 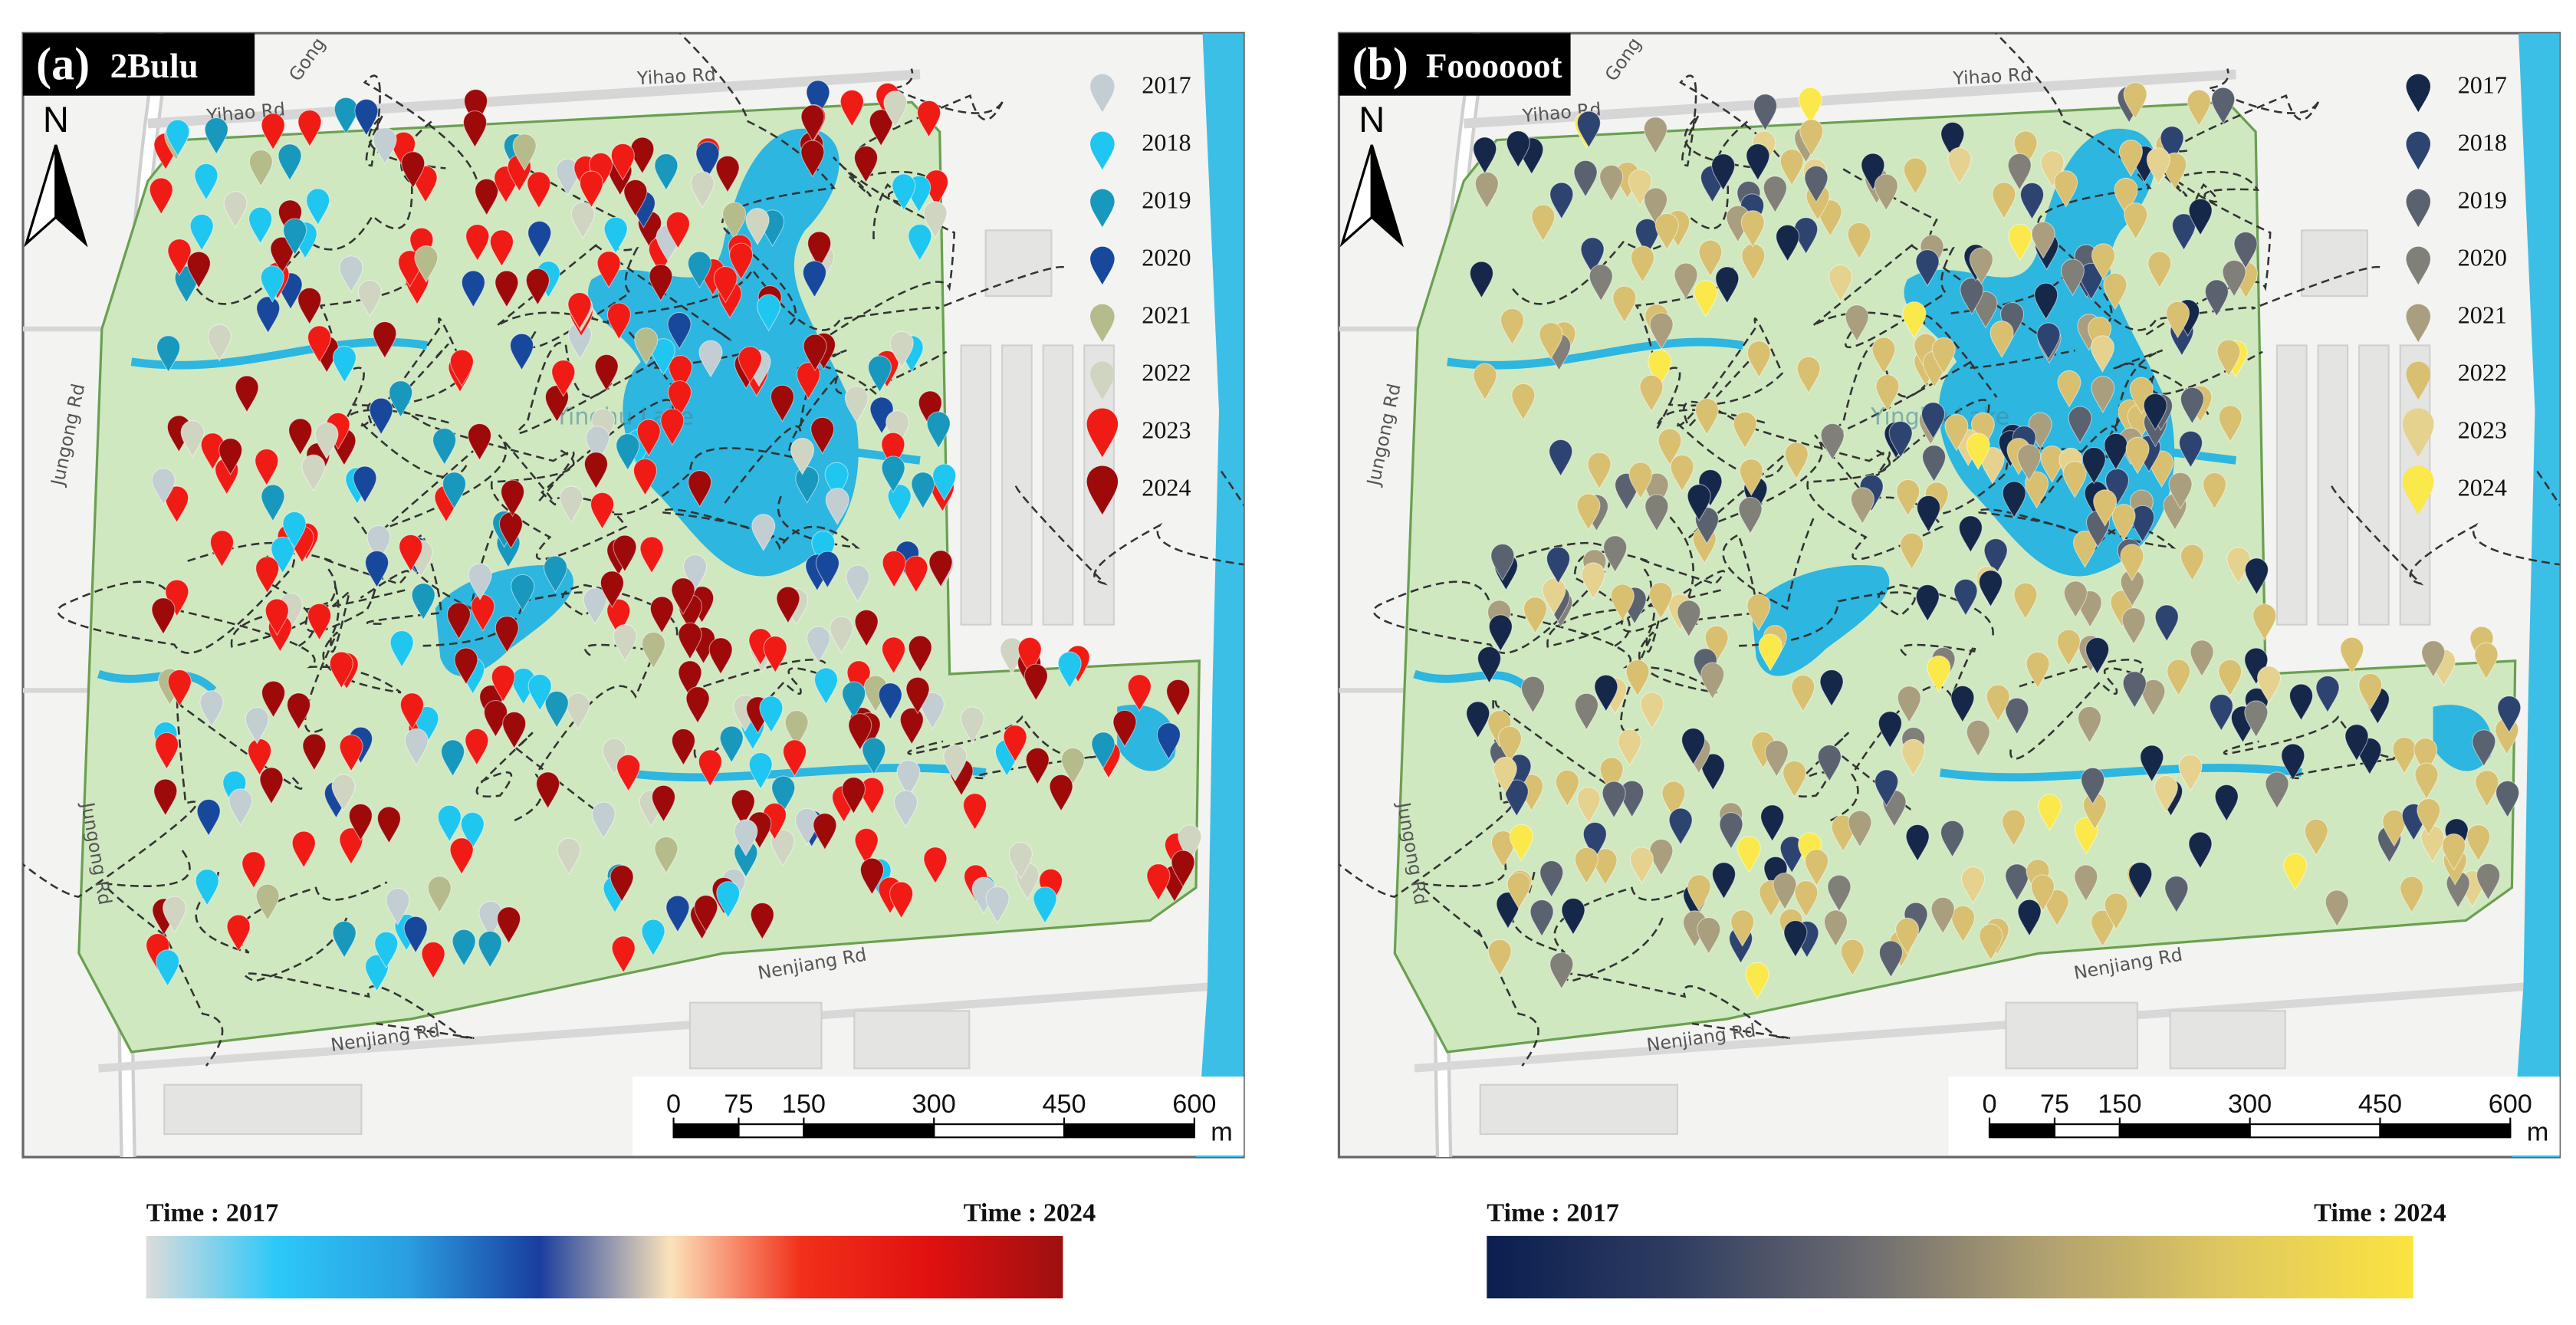 I want to click on panel-label-box, so click(x=139, y=64).